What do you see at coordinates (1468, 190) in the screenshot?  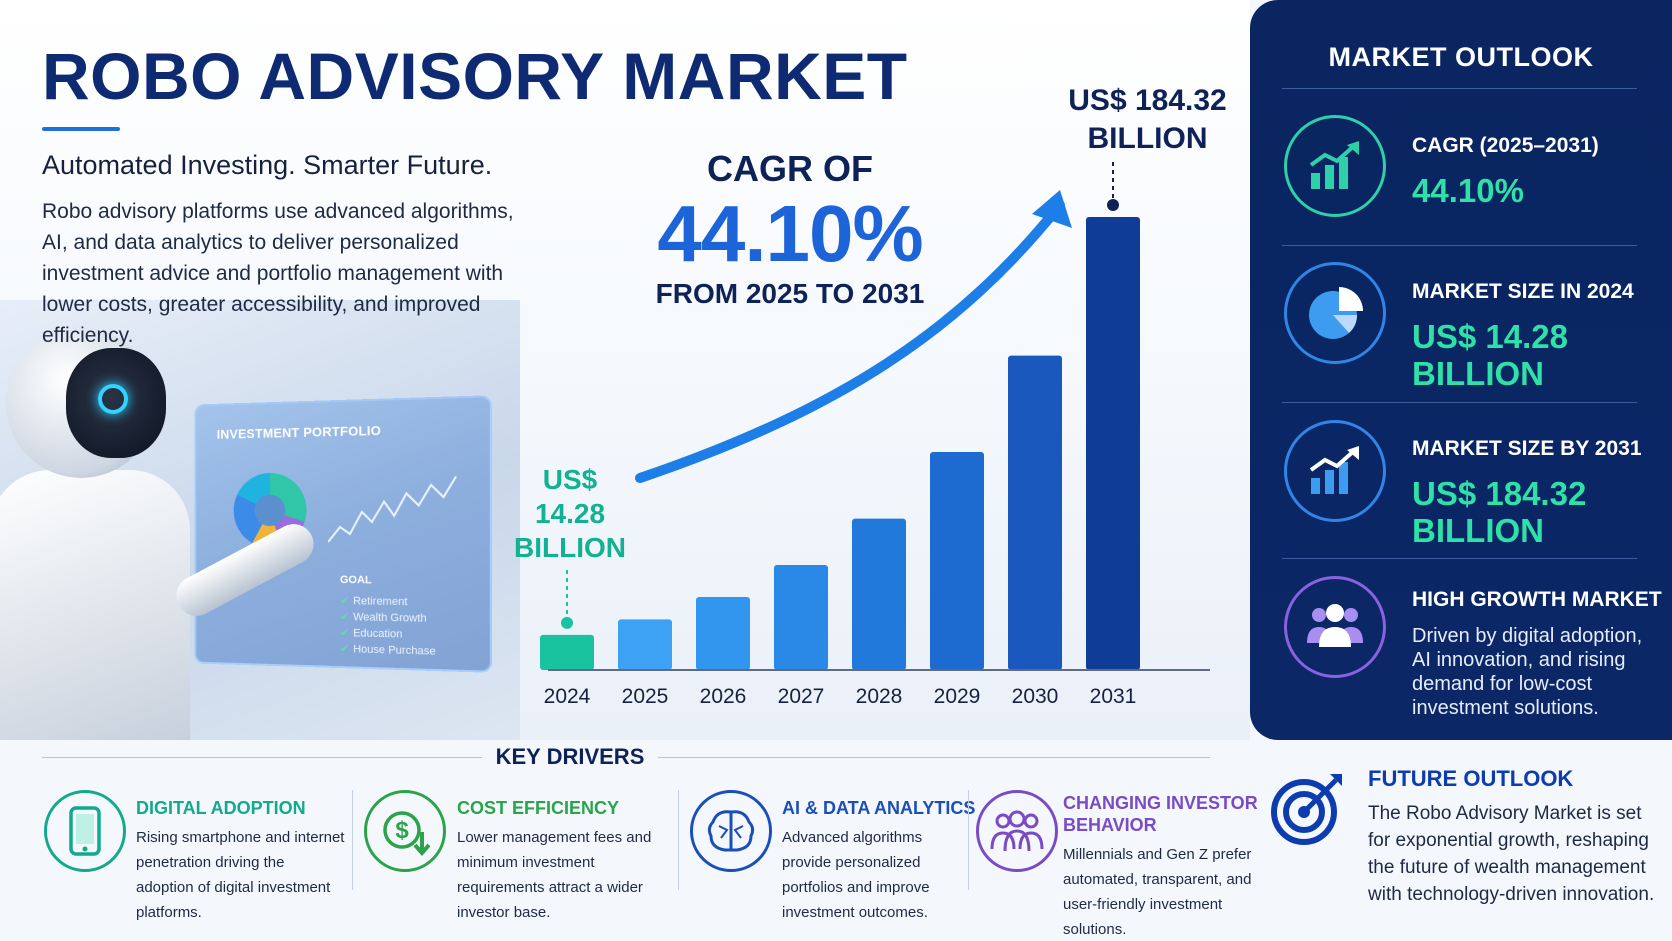 I see `outlook-cagr-value: 44.10%` at bounding box center [1468, 190].